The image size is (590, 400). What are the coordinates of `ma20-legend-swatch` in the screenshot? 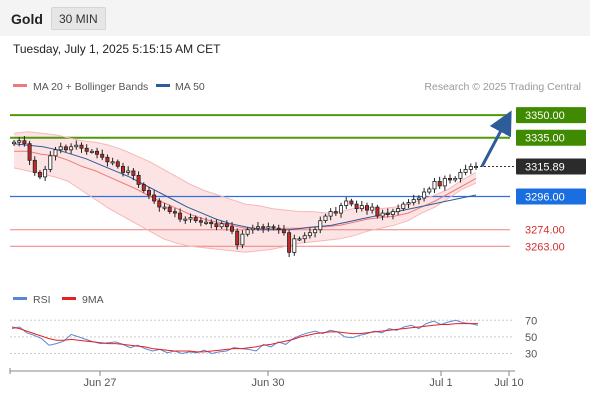 It's located at (20, 85).